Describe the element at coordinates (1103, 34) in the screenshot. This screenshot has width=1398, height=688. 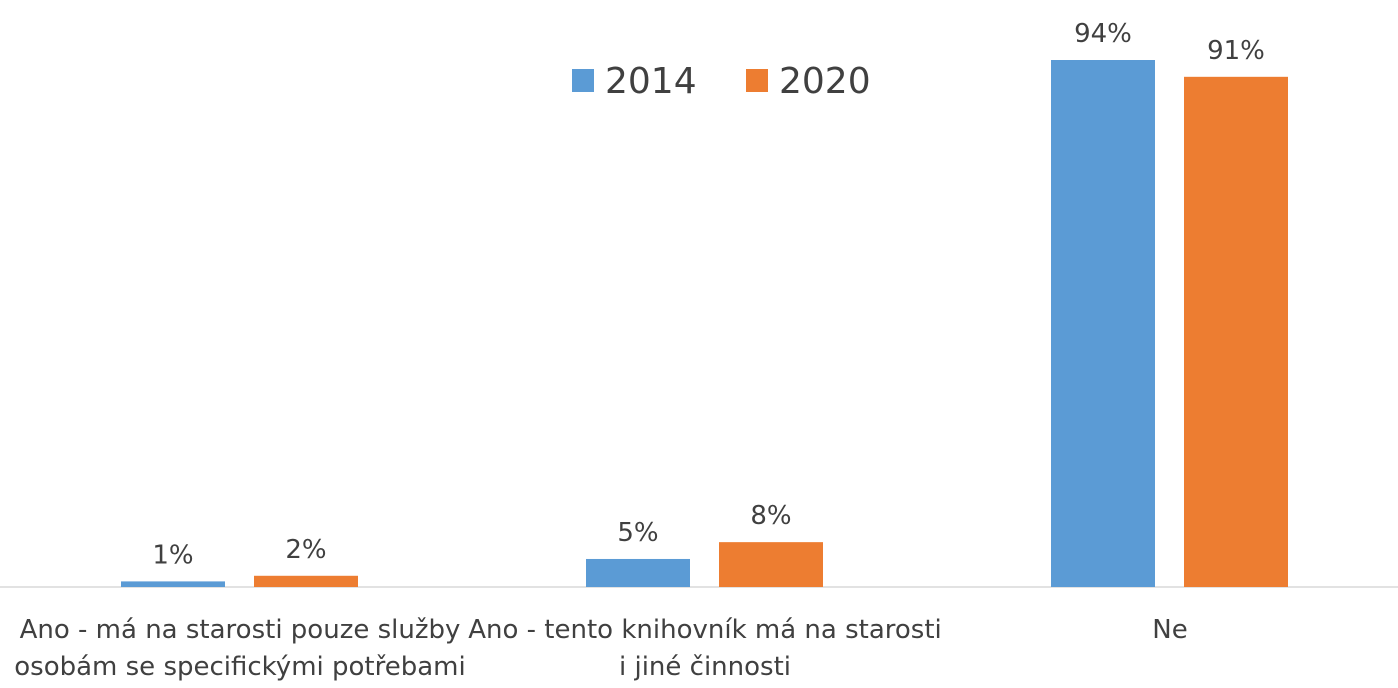
I see `value-label: 94%` at that location.